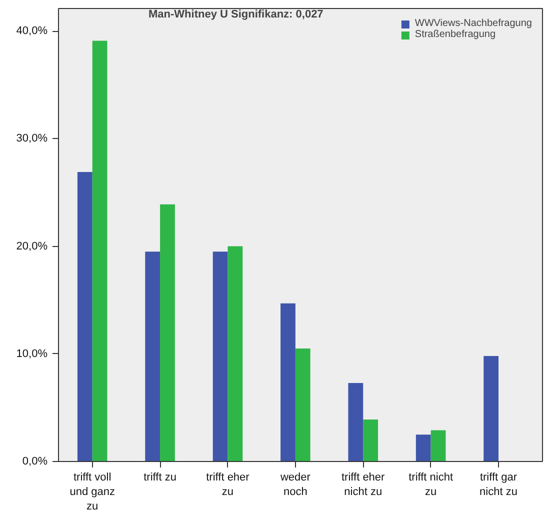 The image size is (544, 515). What do you see at coordinates (160, 478) in the screenshot?
I see `x-tick-label: trifft zu` at bounding box center [160, 478].